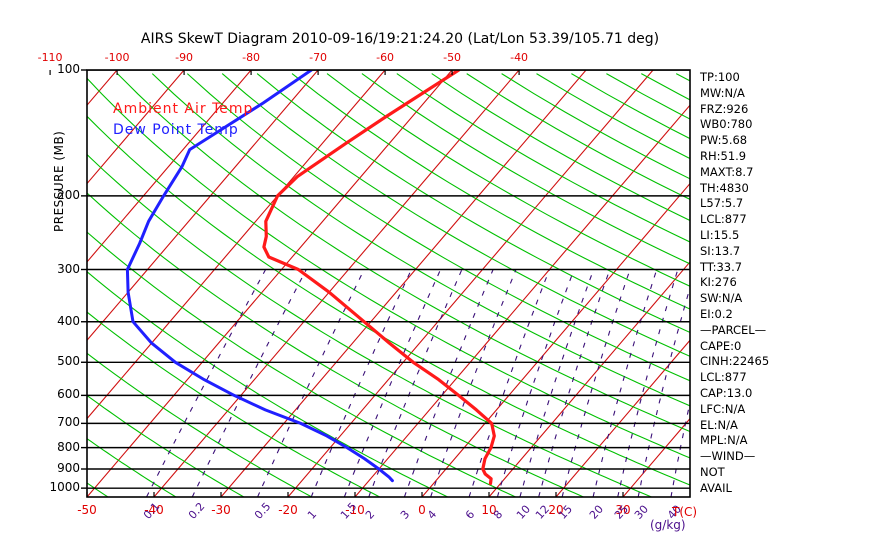 The image size is (870, 560). What do you see at coordinates (556, 510) in the screenshot?
I see `bottom-temp-tick-7: 20` at bounding box center [556, 510].